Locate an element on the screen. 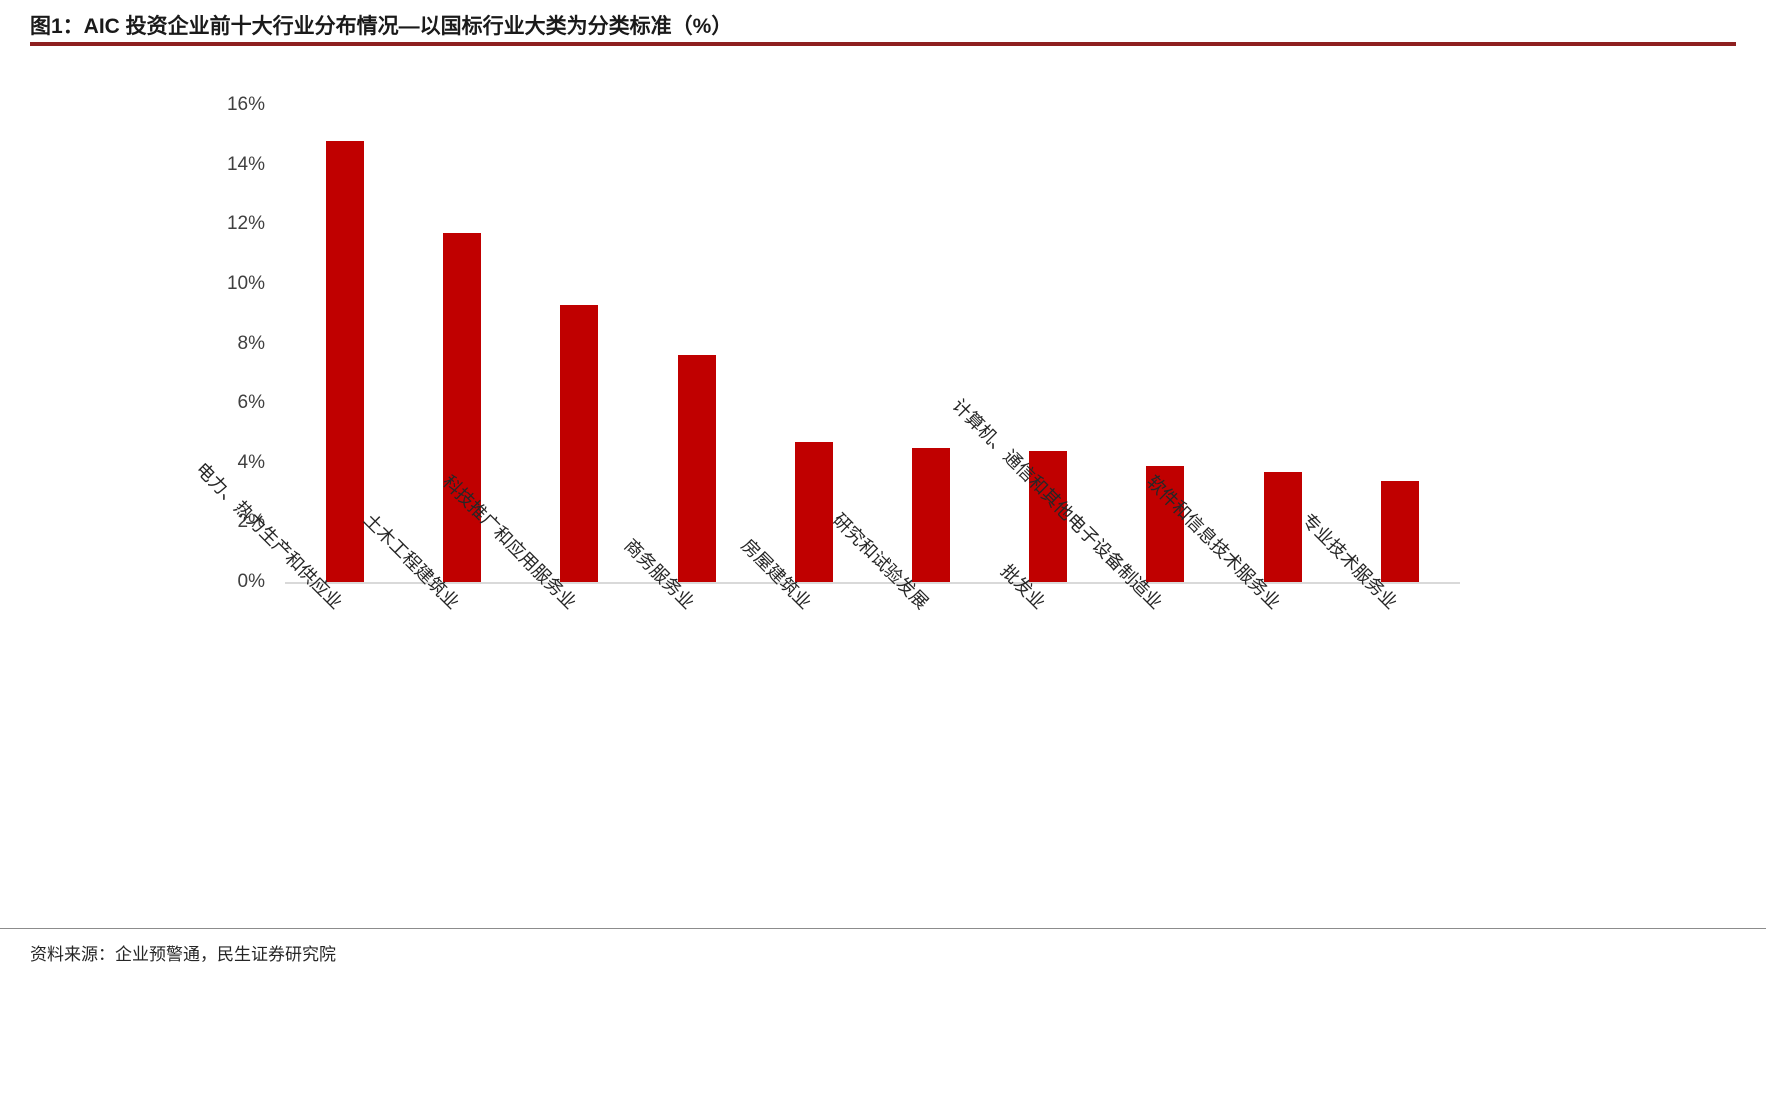  footer-divider is located at coordinates (883, 928).